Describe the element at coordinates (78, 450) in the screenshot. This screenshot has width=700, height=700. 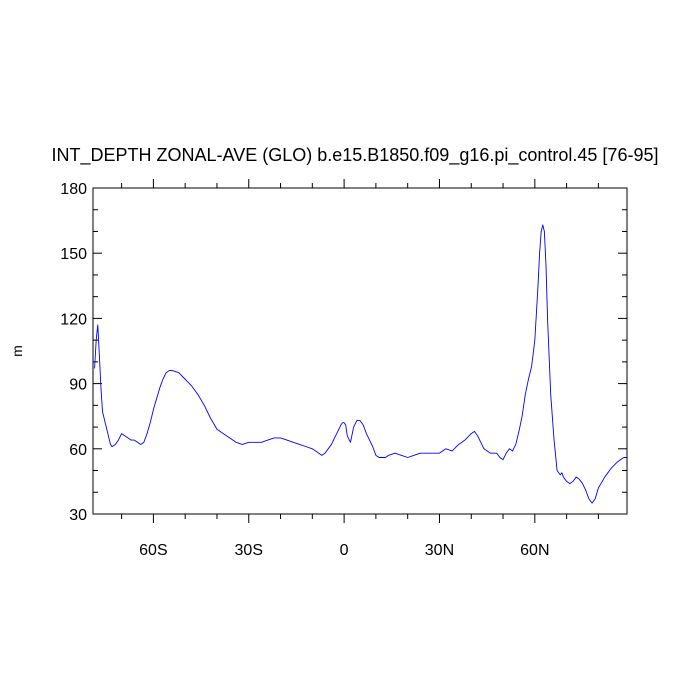
I see `y-tick-label: 60` at that location.